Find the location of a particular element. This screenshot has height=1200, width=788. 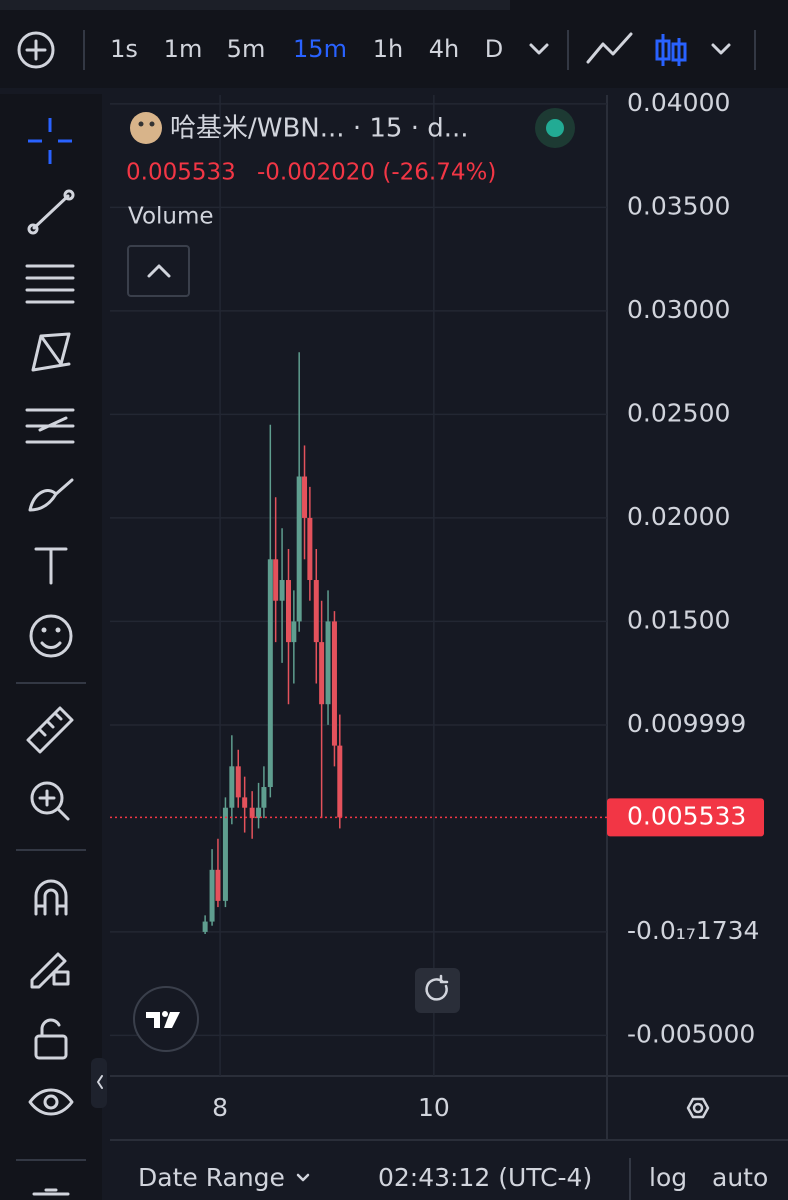

price-tag-label: 0.005533 is located at coordinates (686, 815).